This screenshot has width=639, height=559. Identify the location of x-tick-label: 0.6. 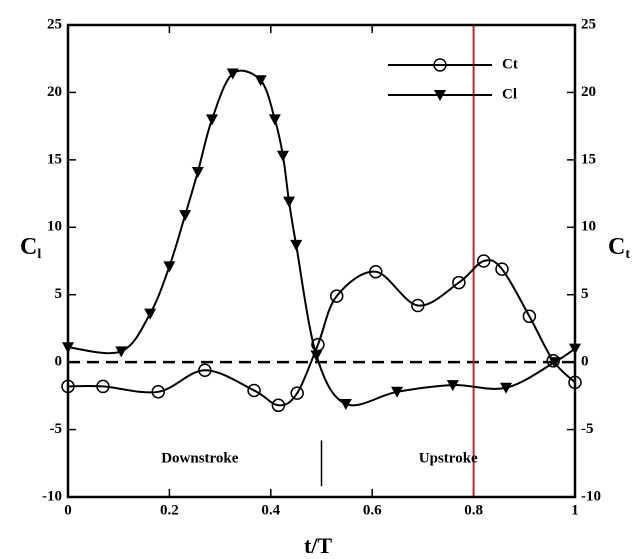
(372, 510).